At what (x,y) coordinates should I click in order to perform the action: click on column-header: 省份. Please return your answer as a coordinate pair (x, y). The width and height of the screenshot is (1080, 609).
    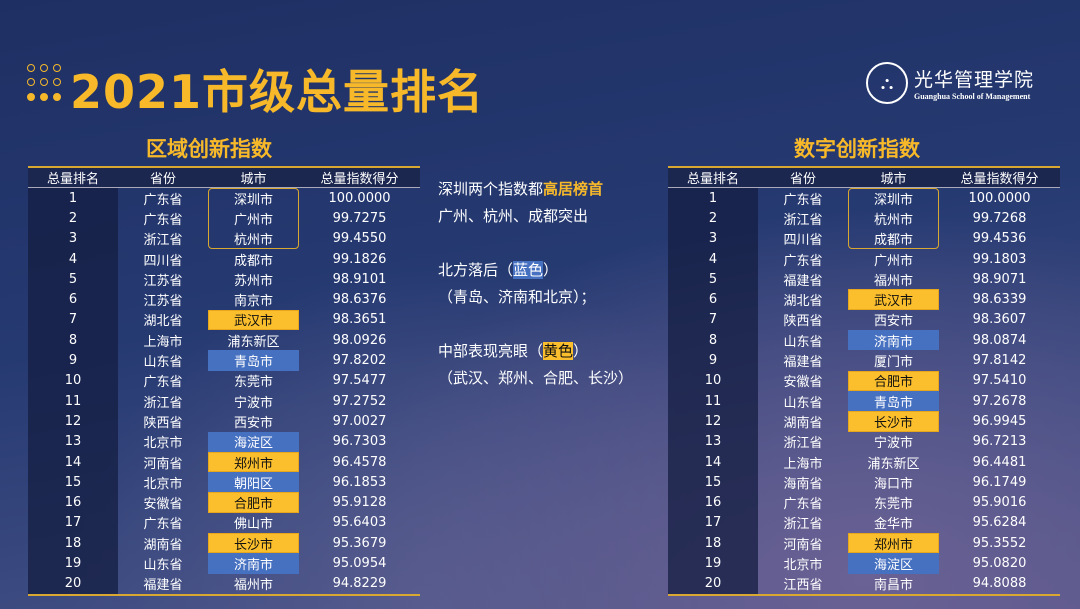
    Looking at the image, I should click on (802, 179).